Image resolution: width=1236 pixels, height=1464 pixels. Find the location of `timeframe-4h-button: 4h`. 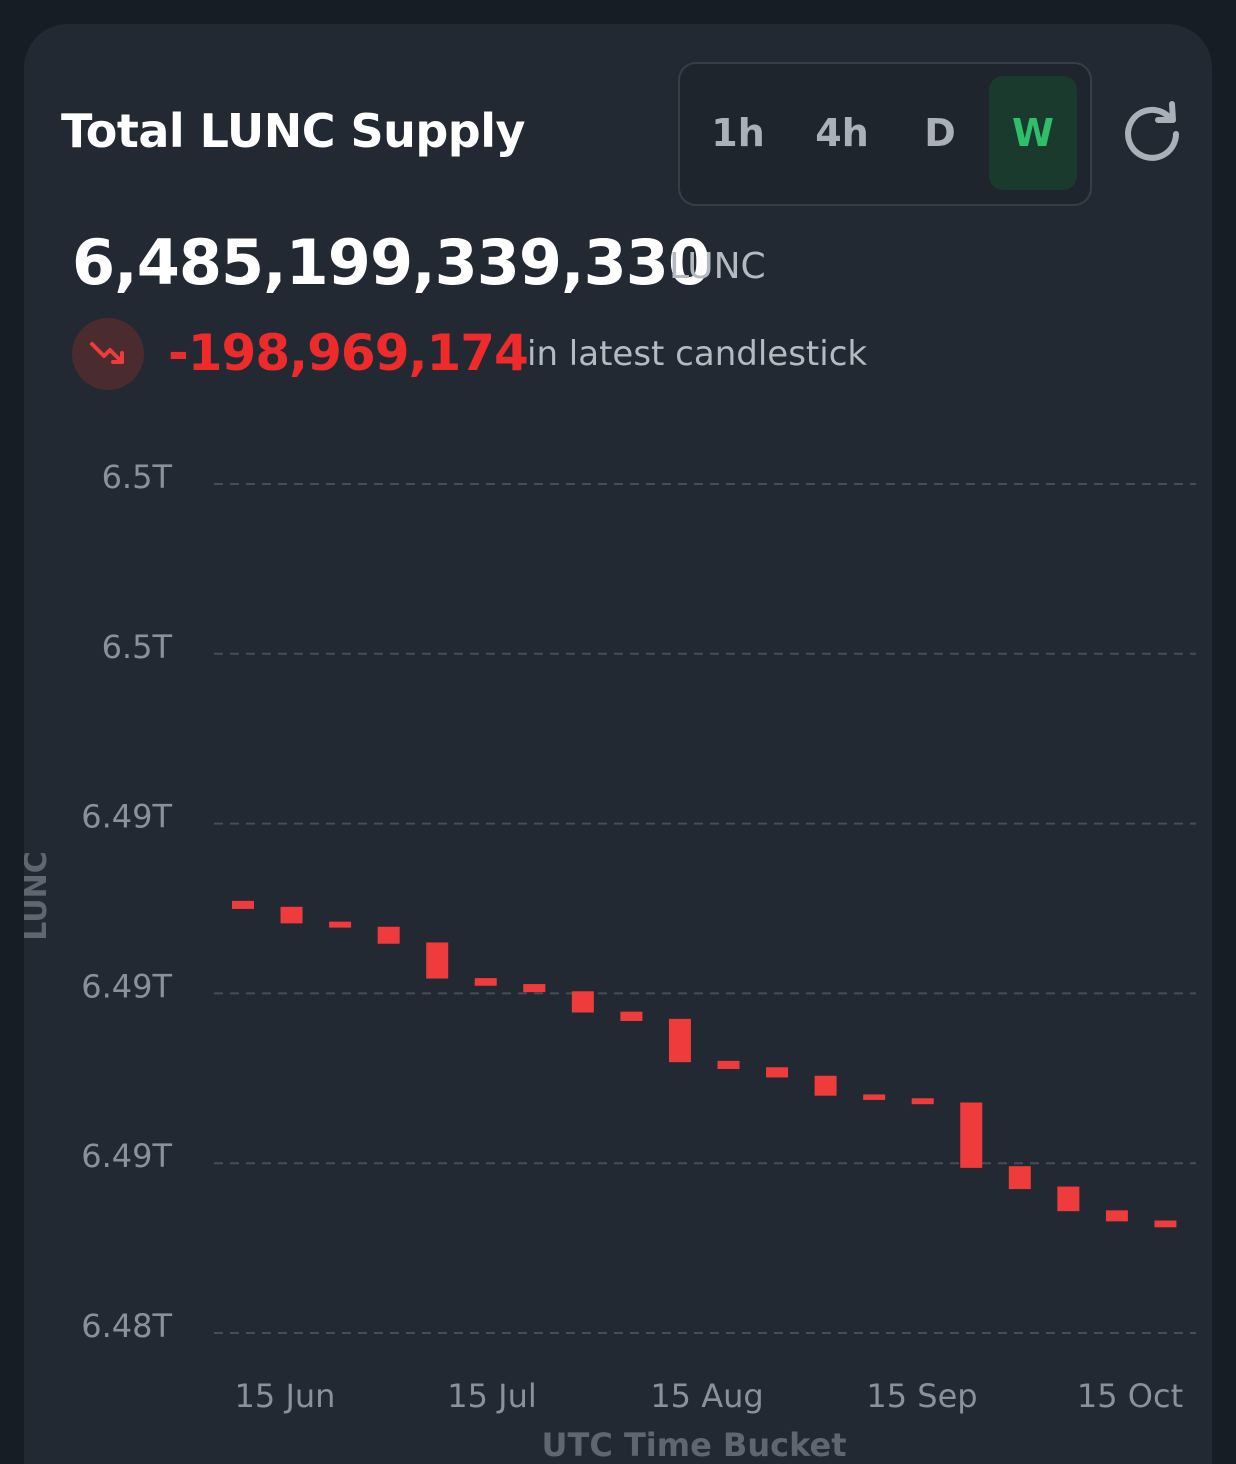

timeframe-4h-button: 4h is located at coordinates (842, 133).